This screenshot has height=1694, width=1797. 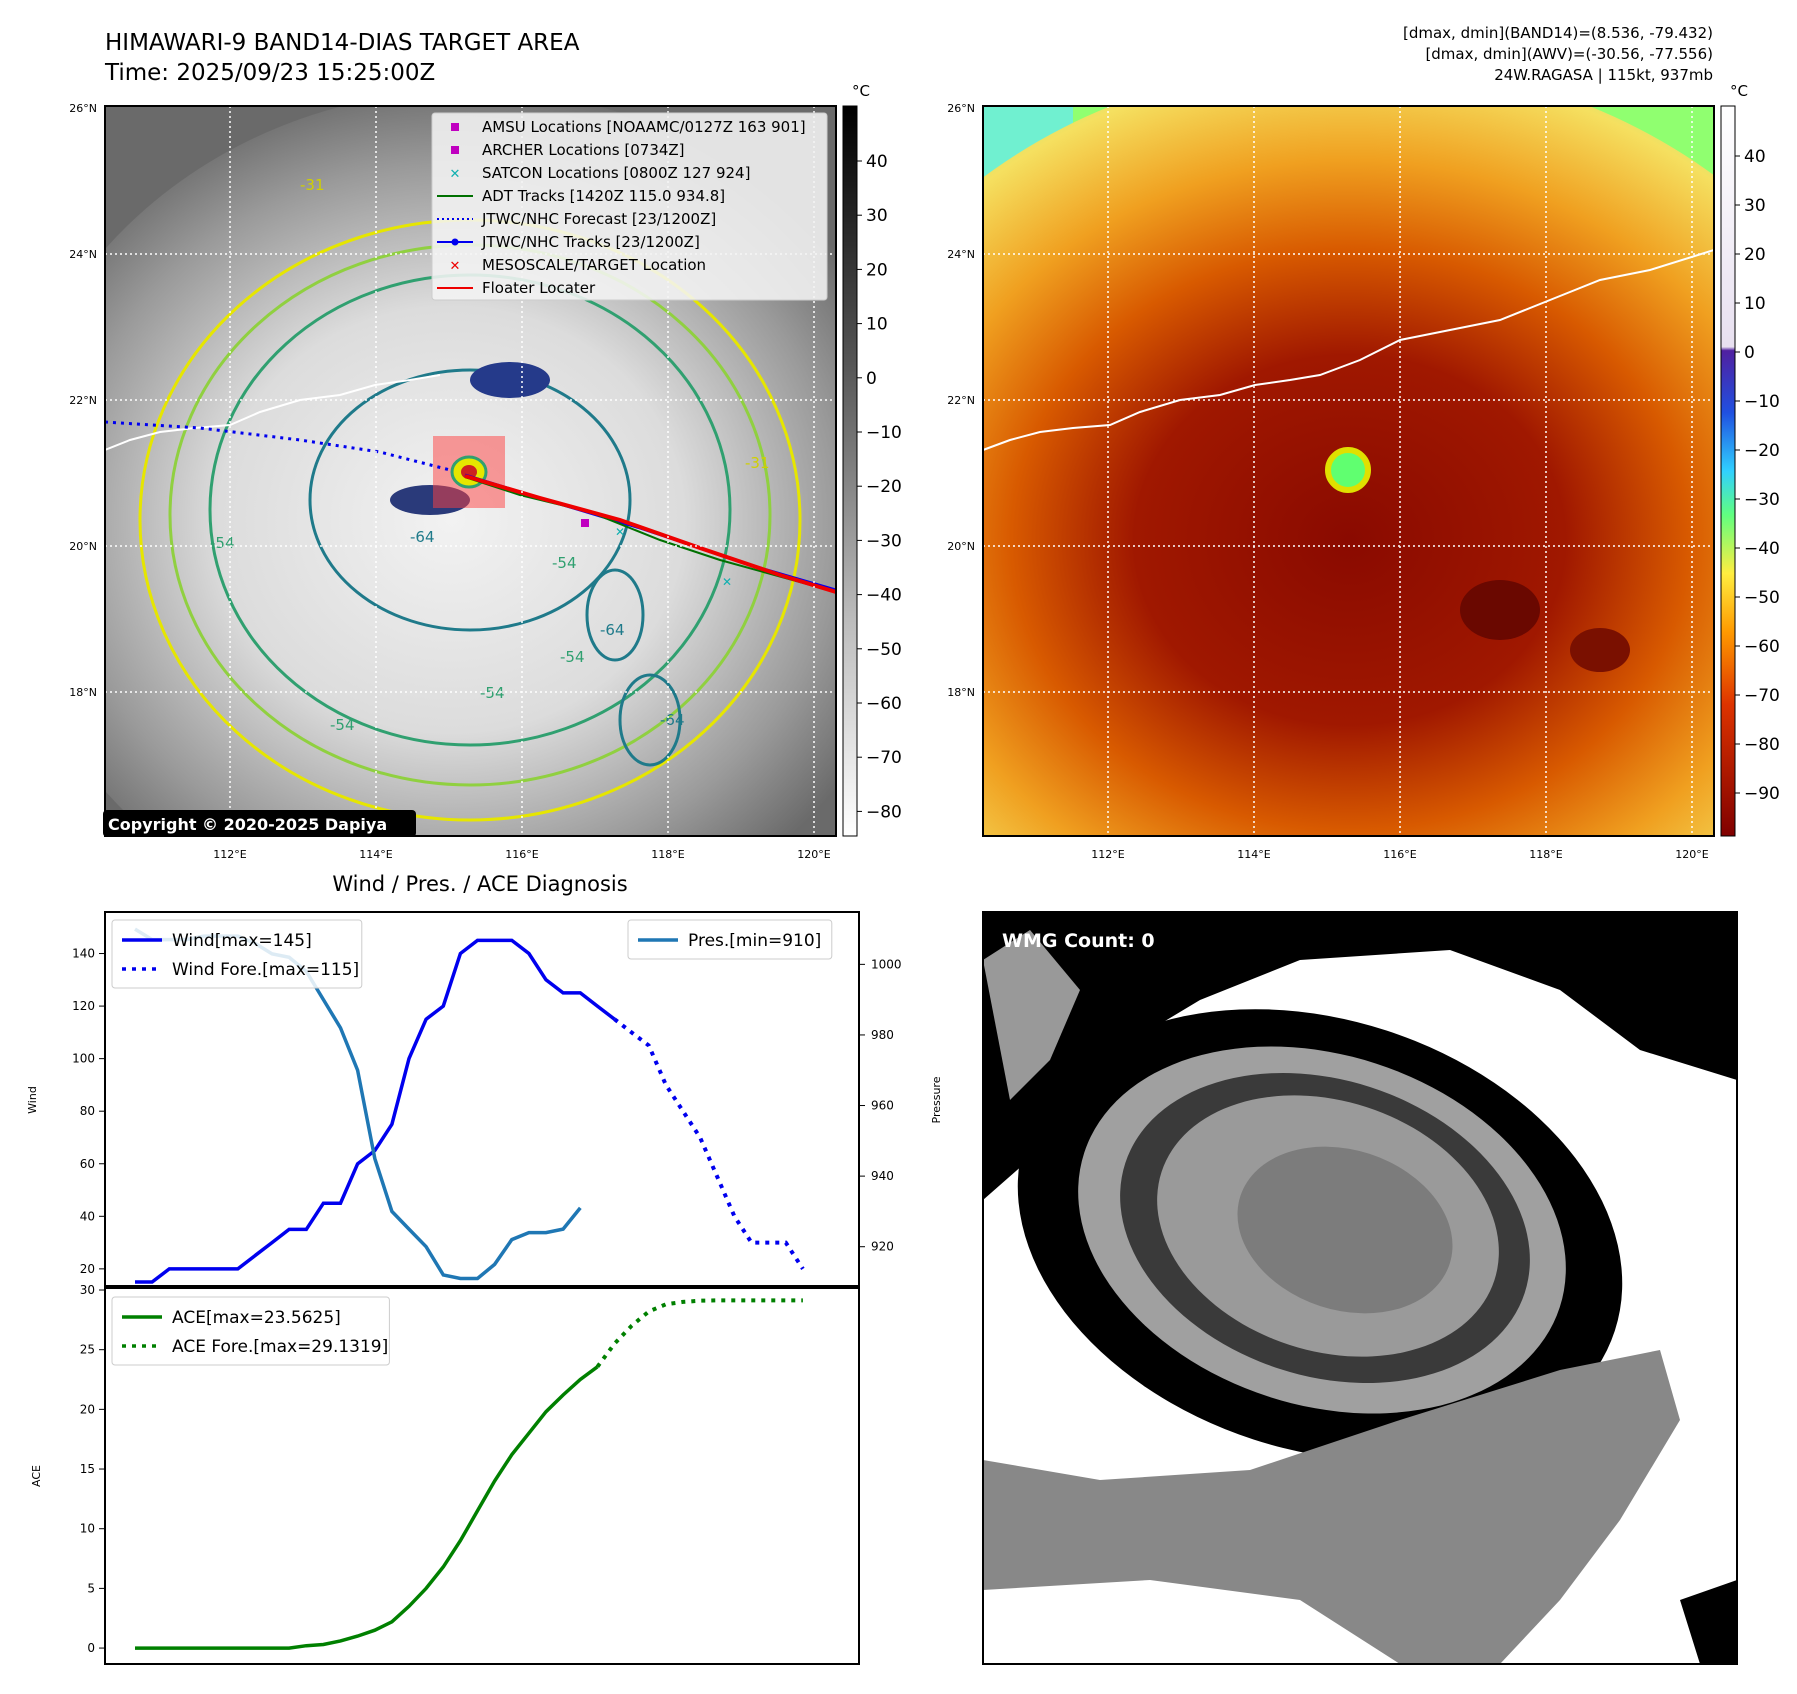 What do you see at coordinates (1762, 549) in the screenshot?
I see `awv-cbar-tick-label: −40` at bounding box center [1762, 549].